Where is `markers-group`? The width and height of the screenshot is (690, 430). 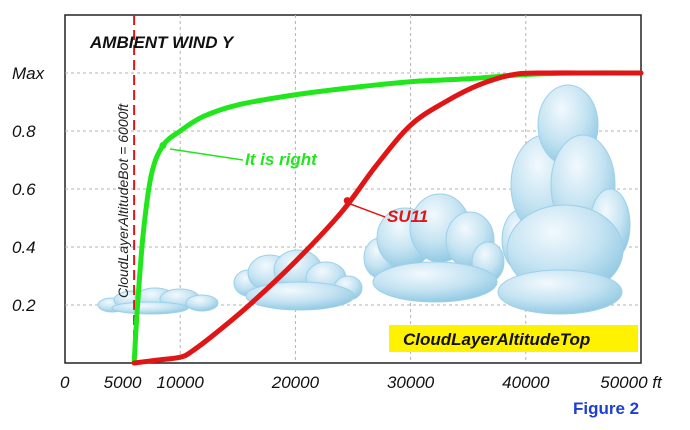 markers-group is located at coordinates (255, 173).